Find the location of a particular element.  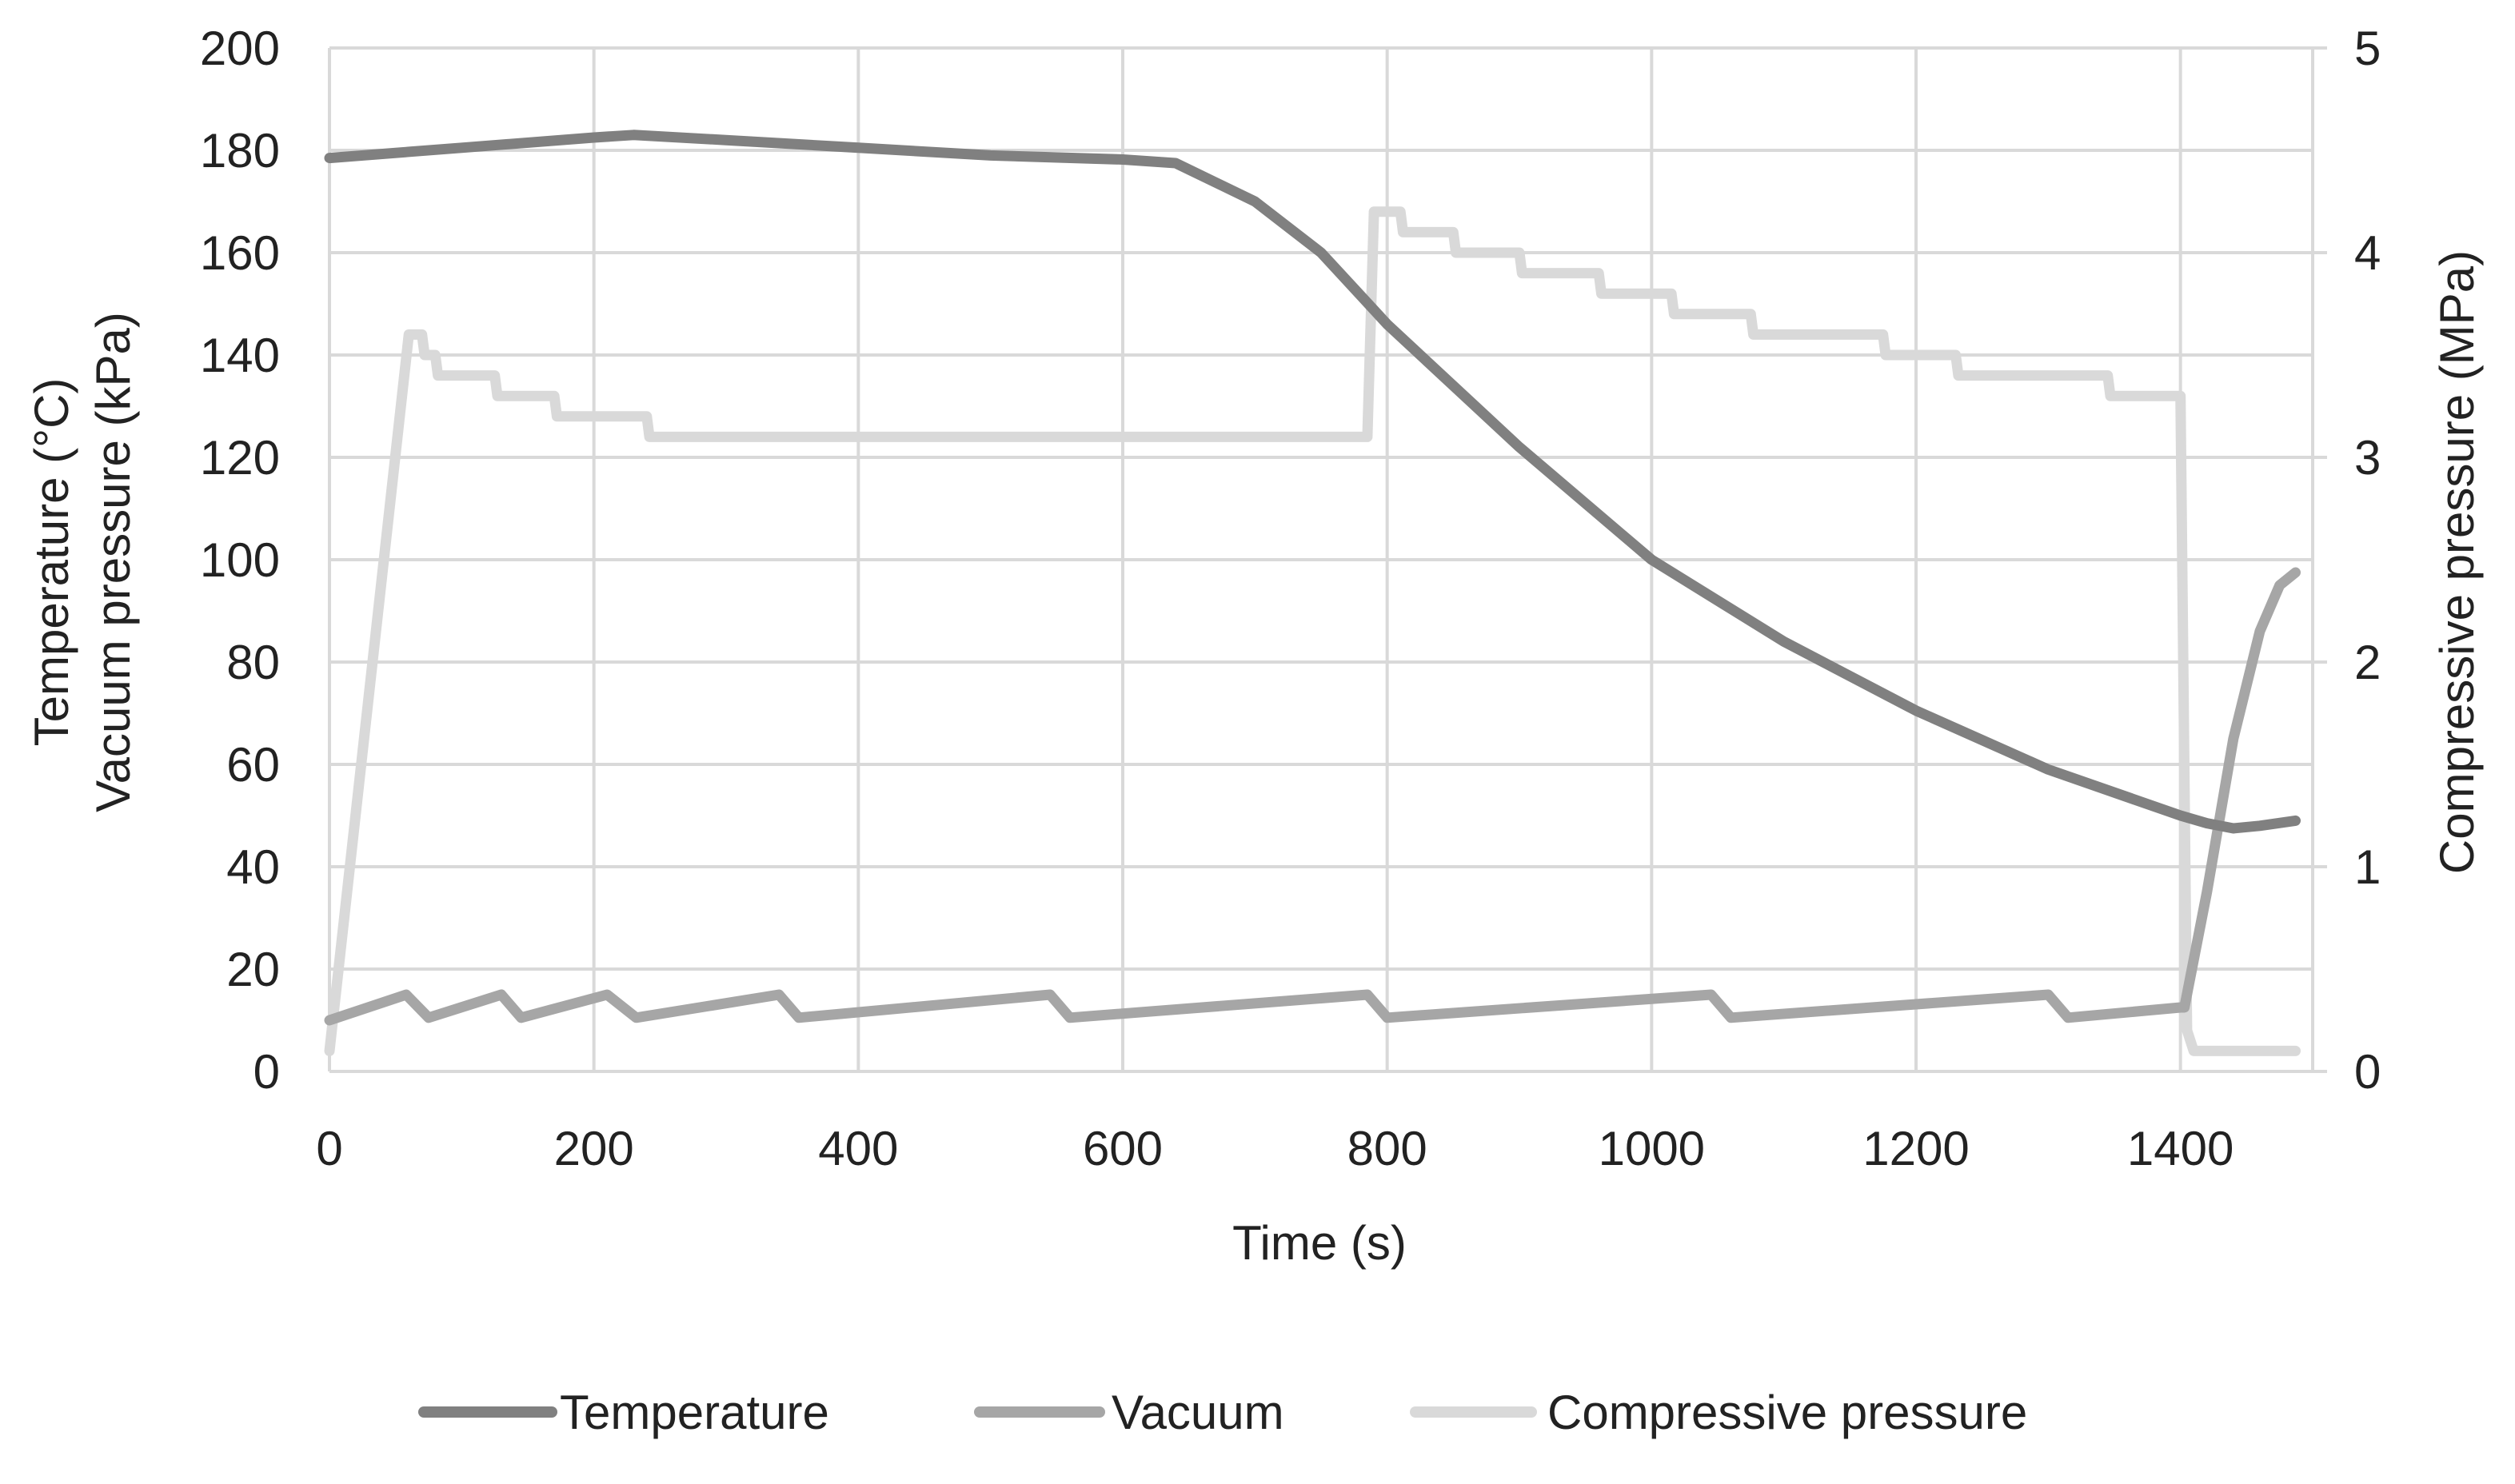

y-right-tick-label: 0 is located at coordinates (2368, 1072).